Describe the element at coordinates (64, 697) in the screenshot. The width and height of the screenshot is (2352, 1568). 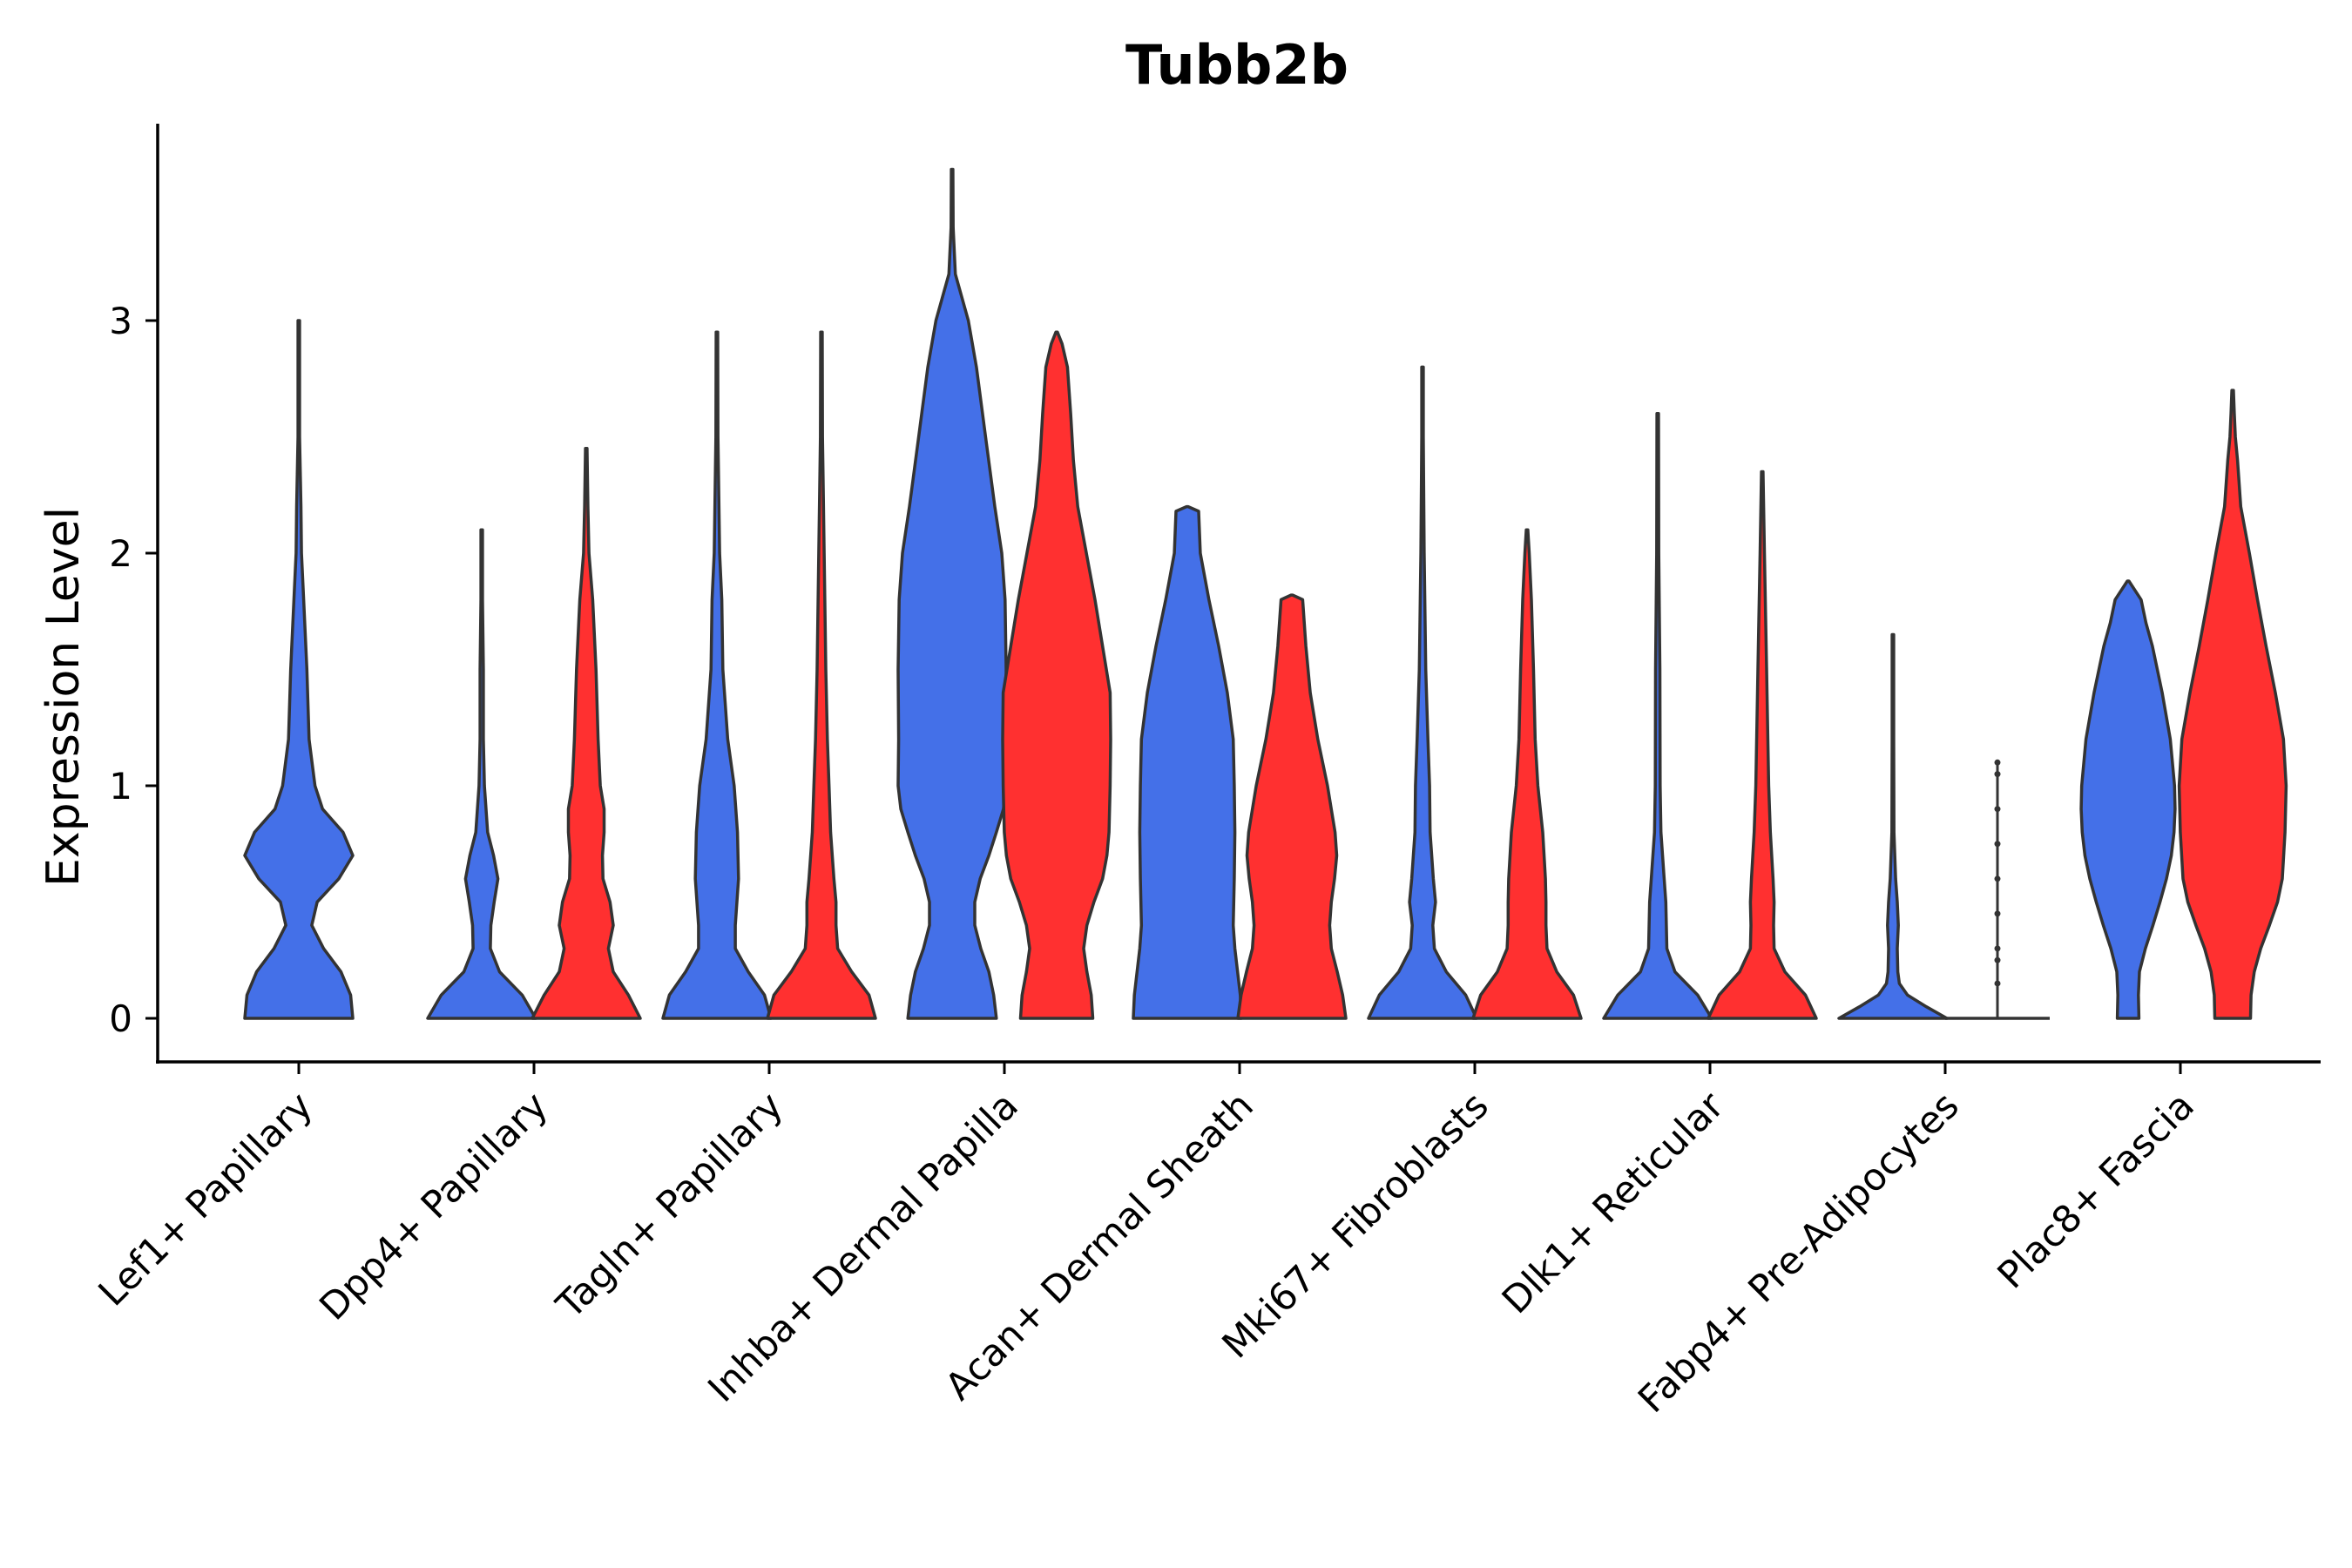
I see `y-axis-label: Expression Level` at that location.